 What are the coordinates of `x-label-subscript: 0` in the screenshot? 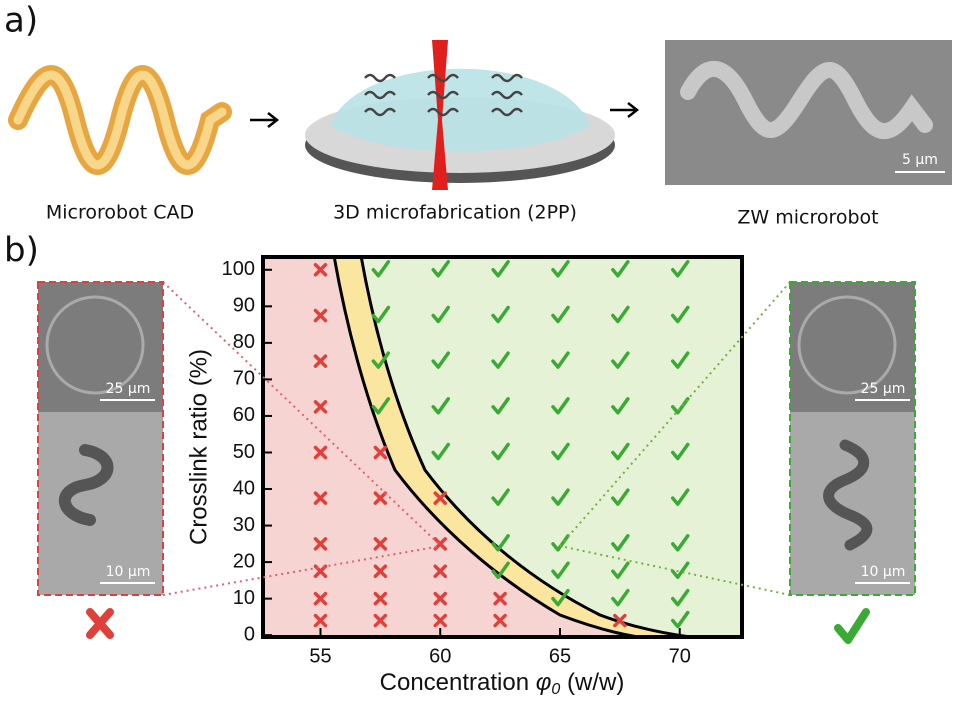 It's located at (555, 689).